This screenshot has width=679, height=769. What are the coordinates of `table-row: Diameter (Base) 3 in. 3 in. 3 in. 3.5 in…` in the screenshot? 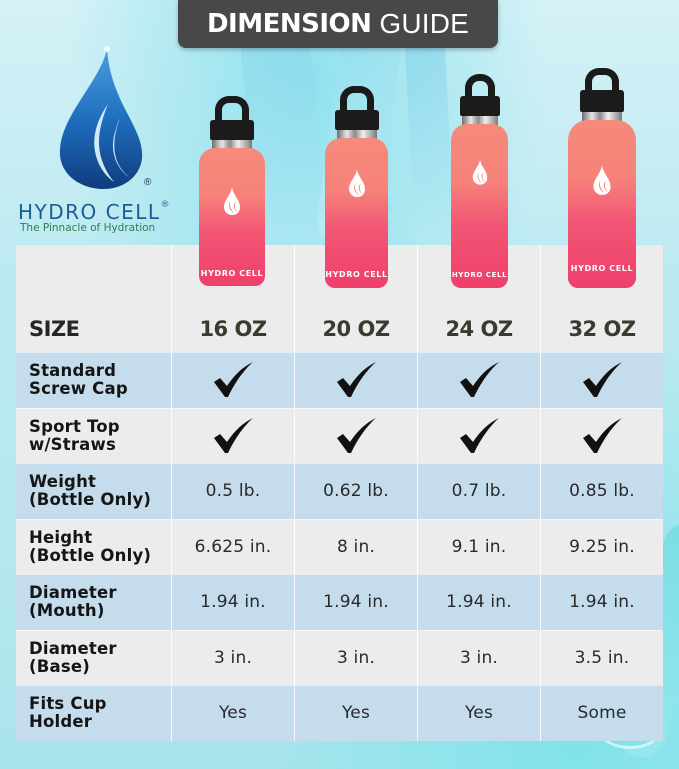 It's located at (339, 657).